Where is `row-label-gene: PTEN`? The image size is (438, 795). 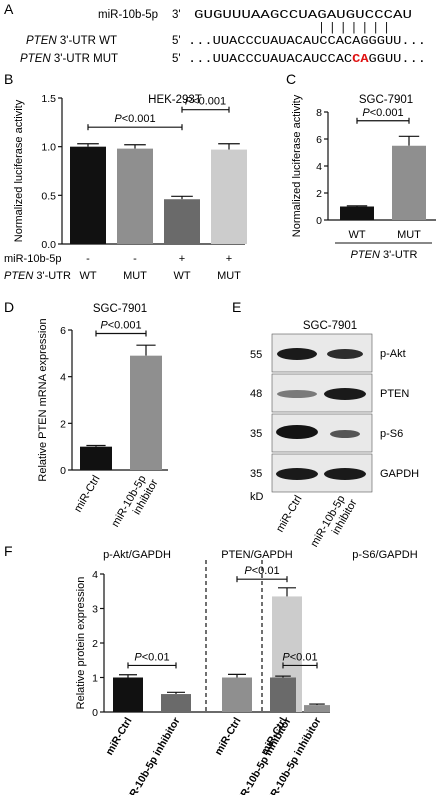 row-label-gene: PTEN is located at coordinates (18, 276).